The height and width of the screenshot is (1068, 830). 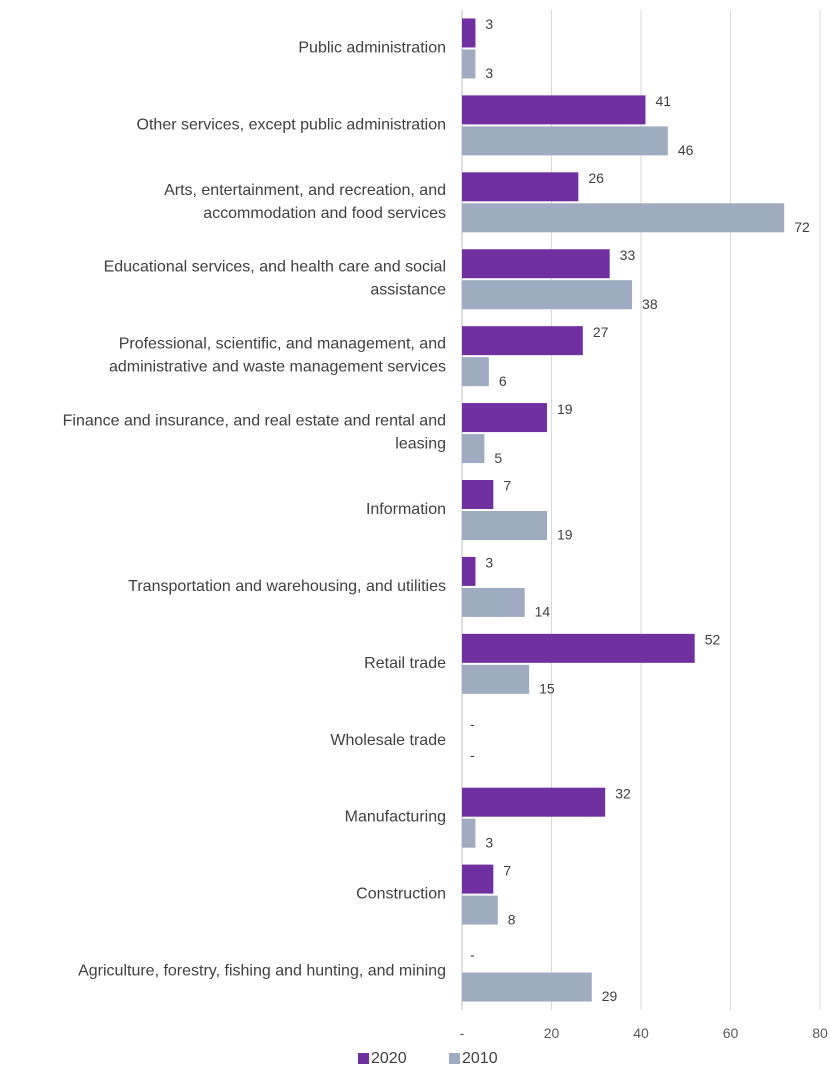 I want to click on data-label-2020: 52, so click(x=713, y=640).